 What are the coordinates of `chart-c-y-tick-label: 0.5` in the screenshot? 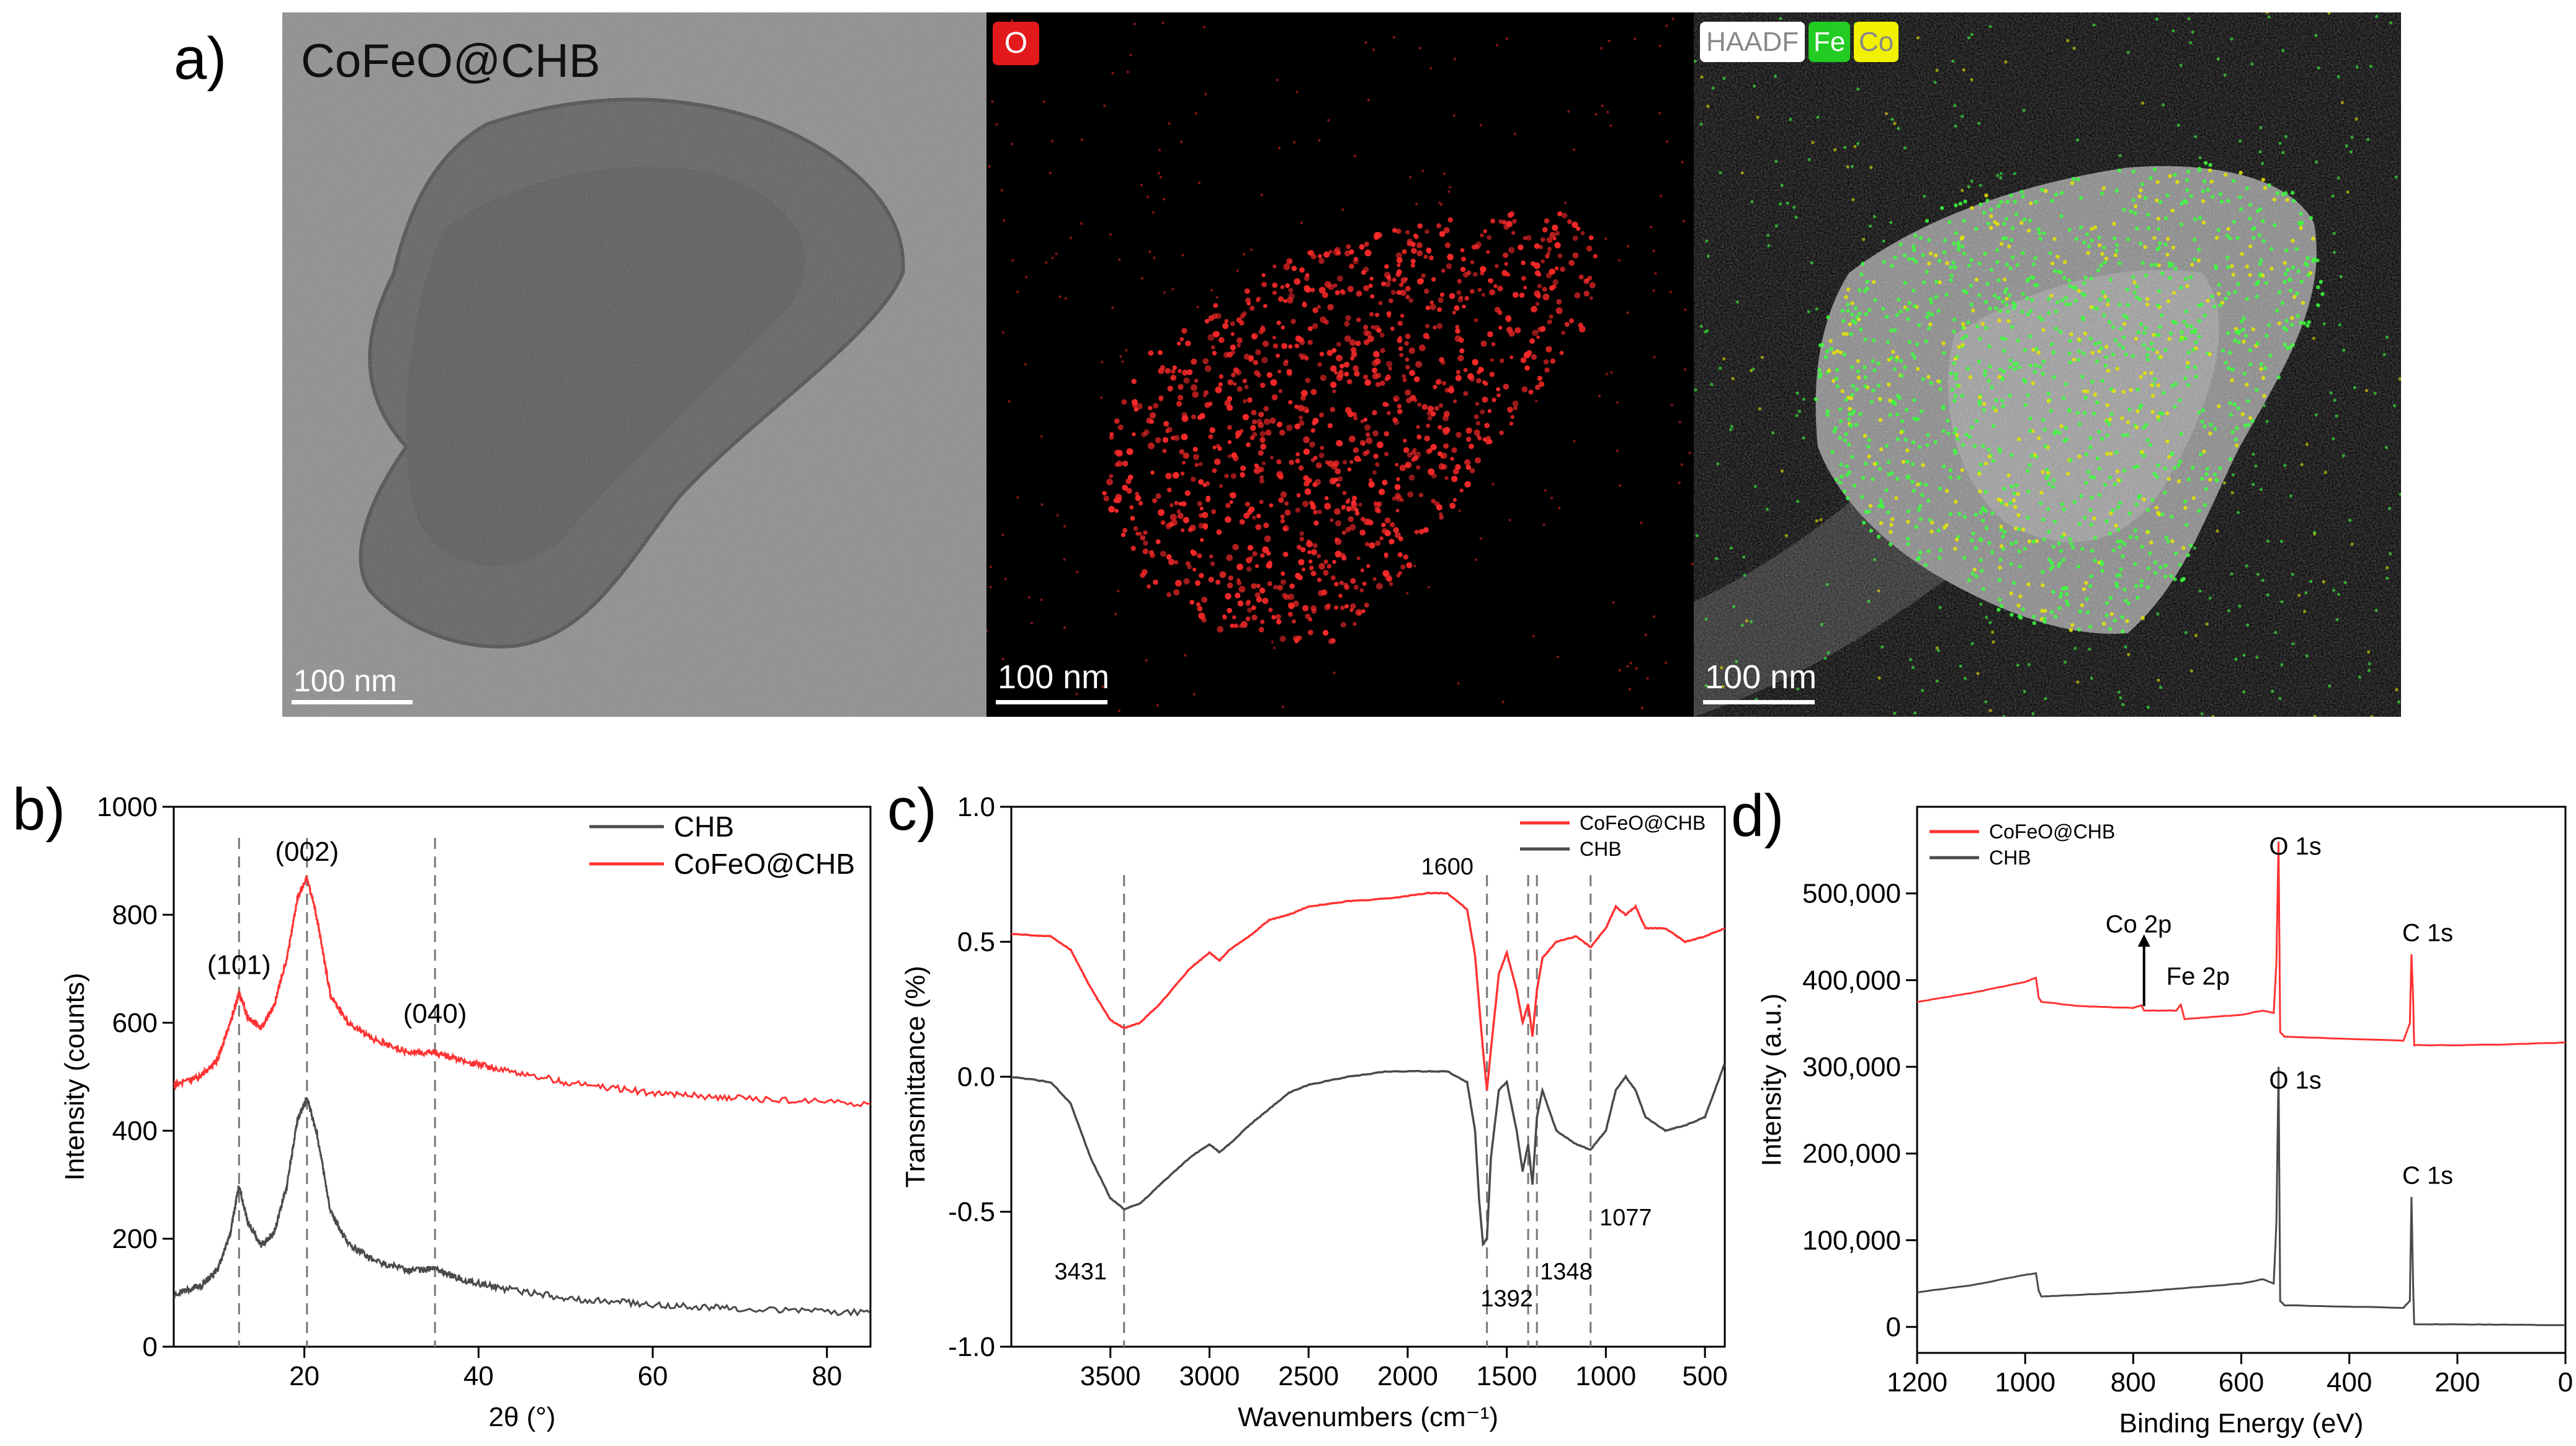 It's located at (976, 942).